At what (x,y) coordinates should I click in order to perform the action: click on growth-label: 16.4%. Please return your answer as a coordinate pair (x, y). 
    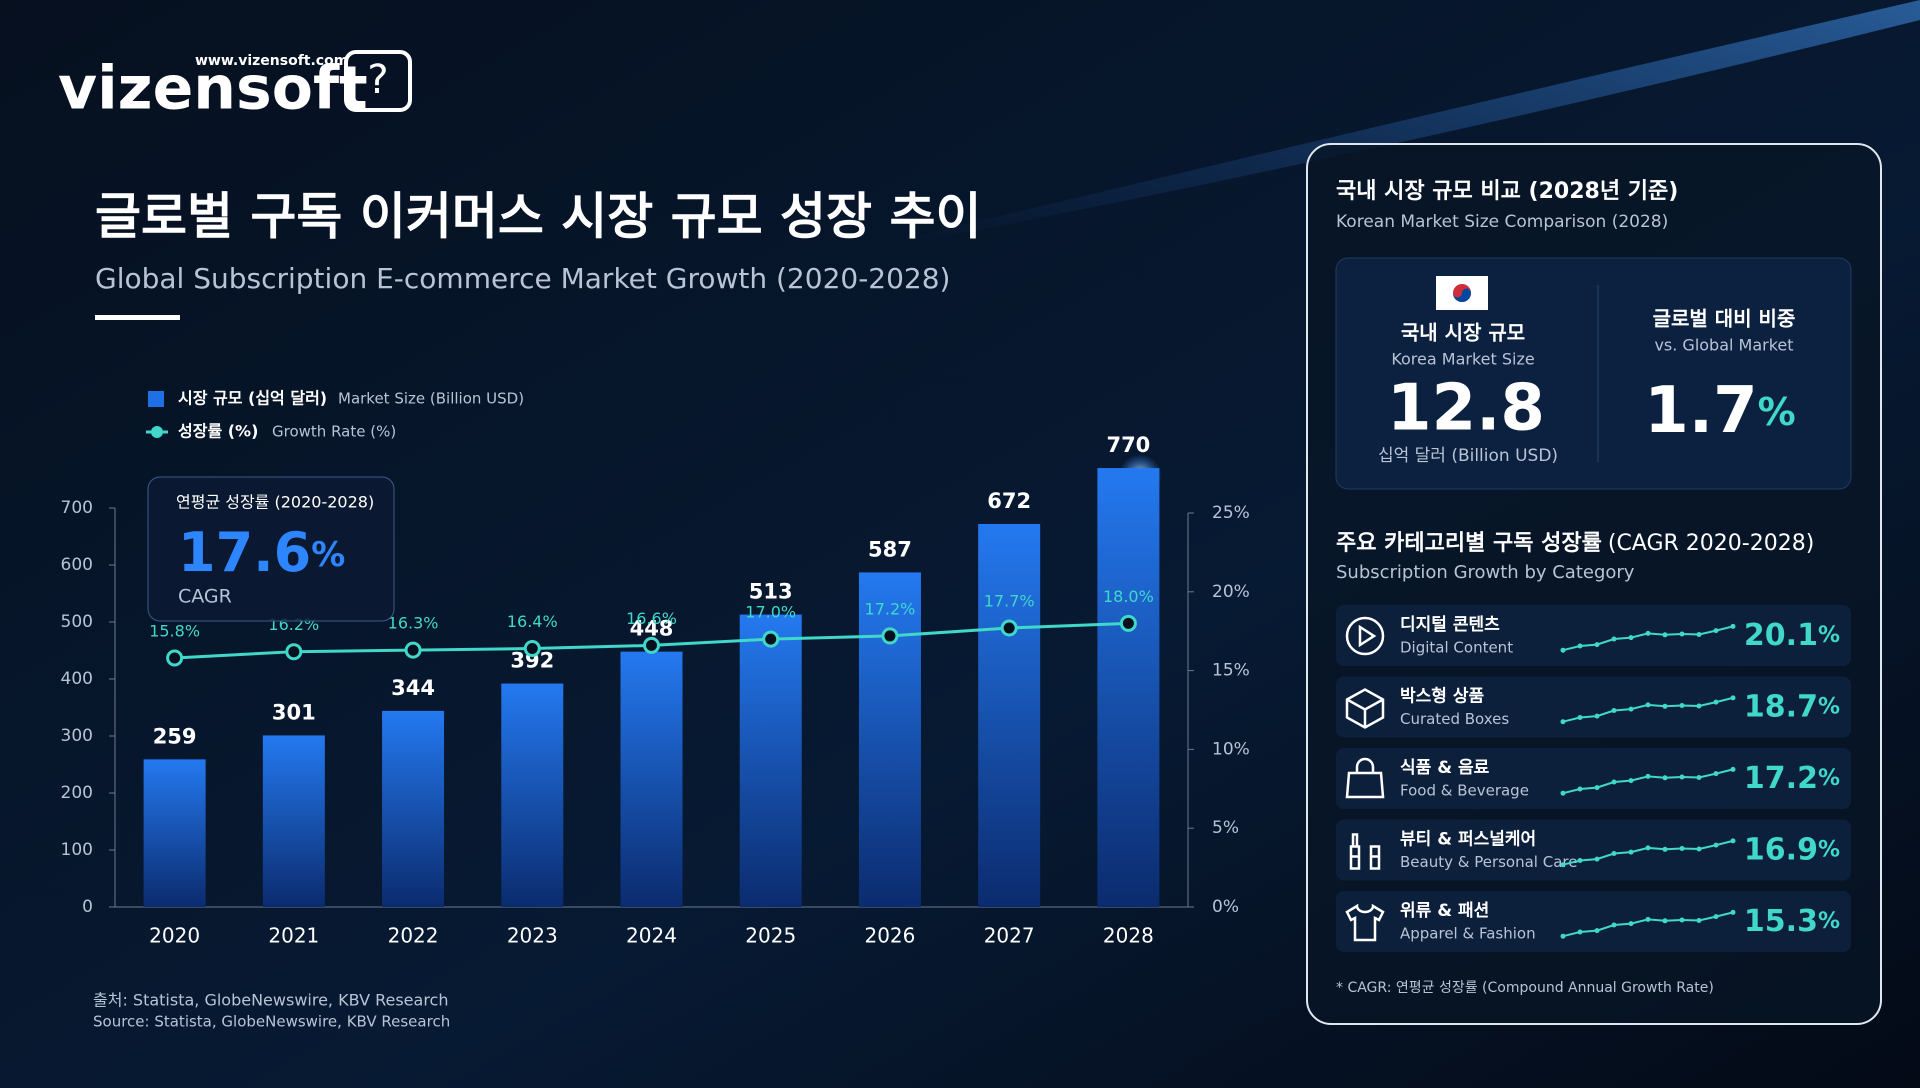
    Looking at the image, I should click on (532, 621).